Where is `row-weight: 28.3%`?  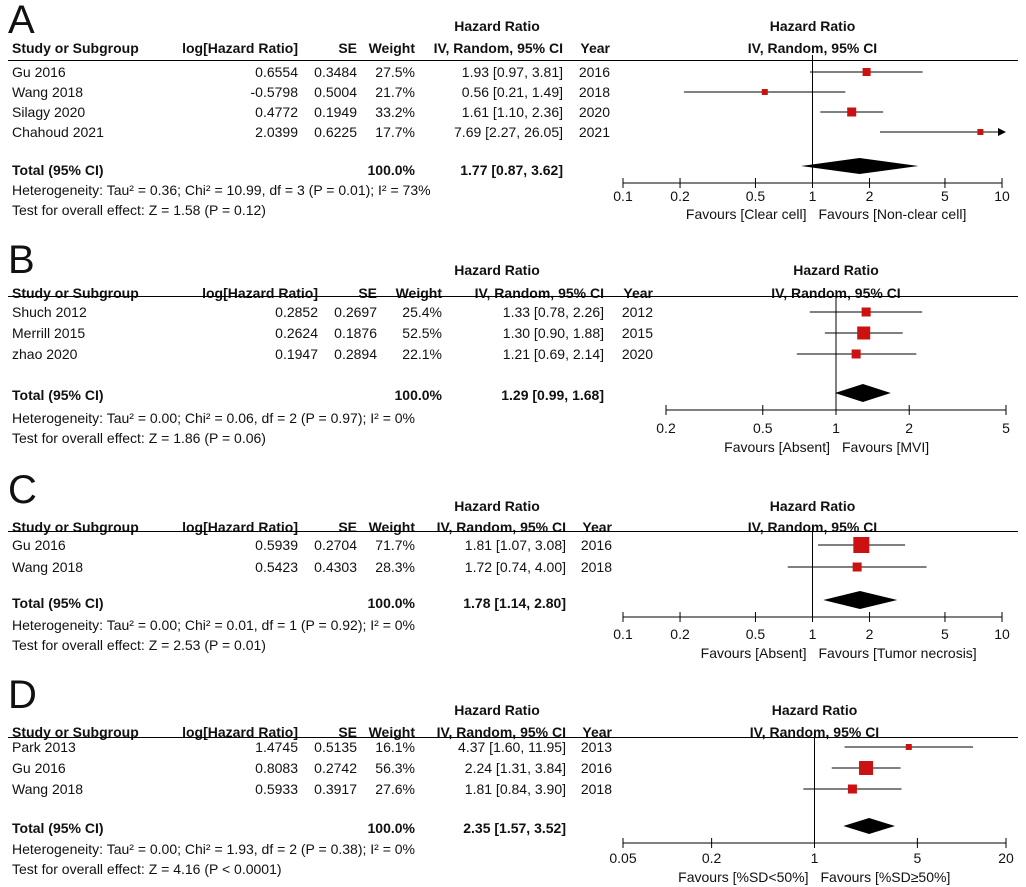
row-weight: 28.3% is located at coordinates (395, 567).